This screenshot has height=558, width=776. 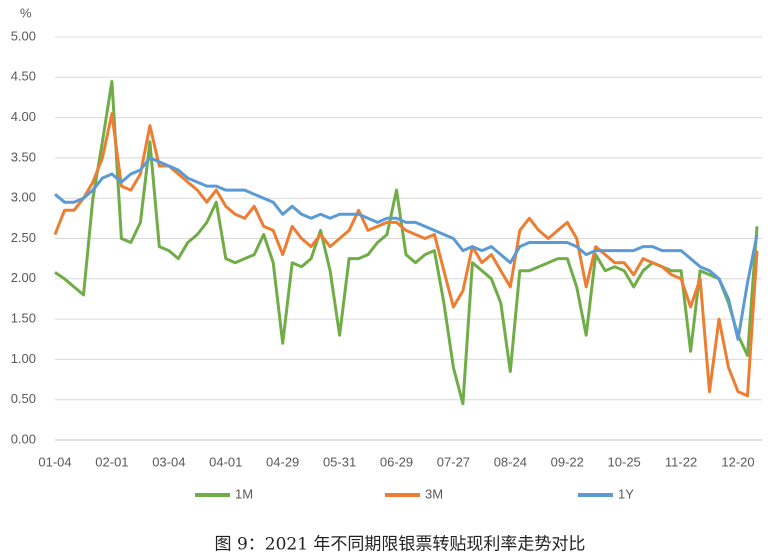 I want to click on legend-label: 3M, so click(x=434, y=493).